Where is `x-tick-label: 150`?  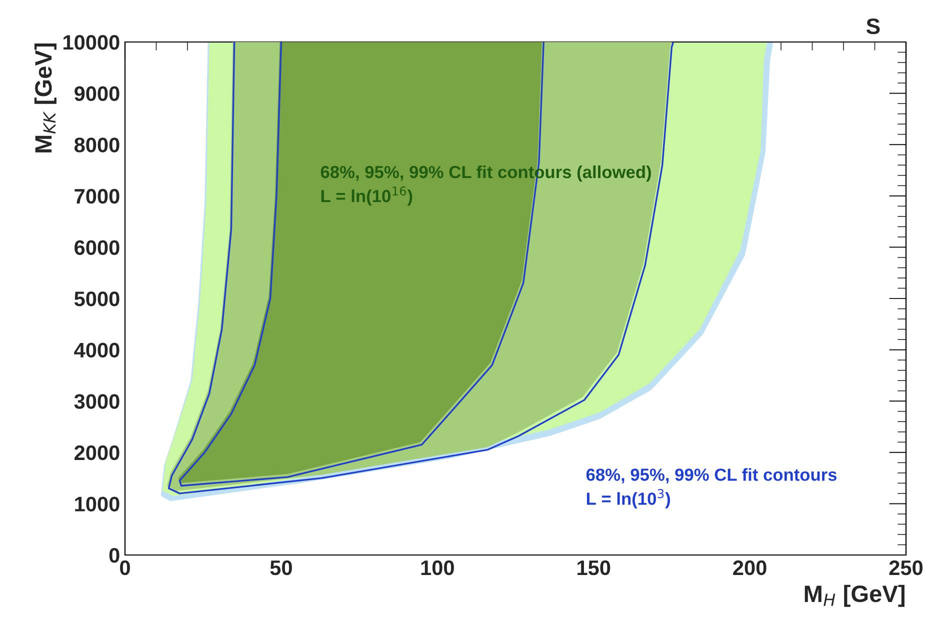
x-tick-label: 150 is located at coordinates (594, 568).